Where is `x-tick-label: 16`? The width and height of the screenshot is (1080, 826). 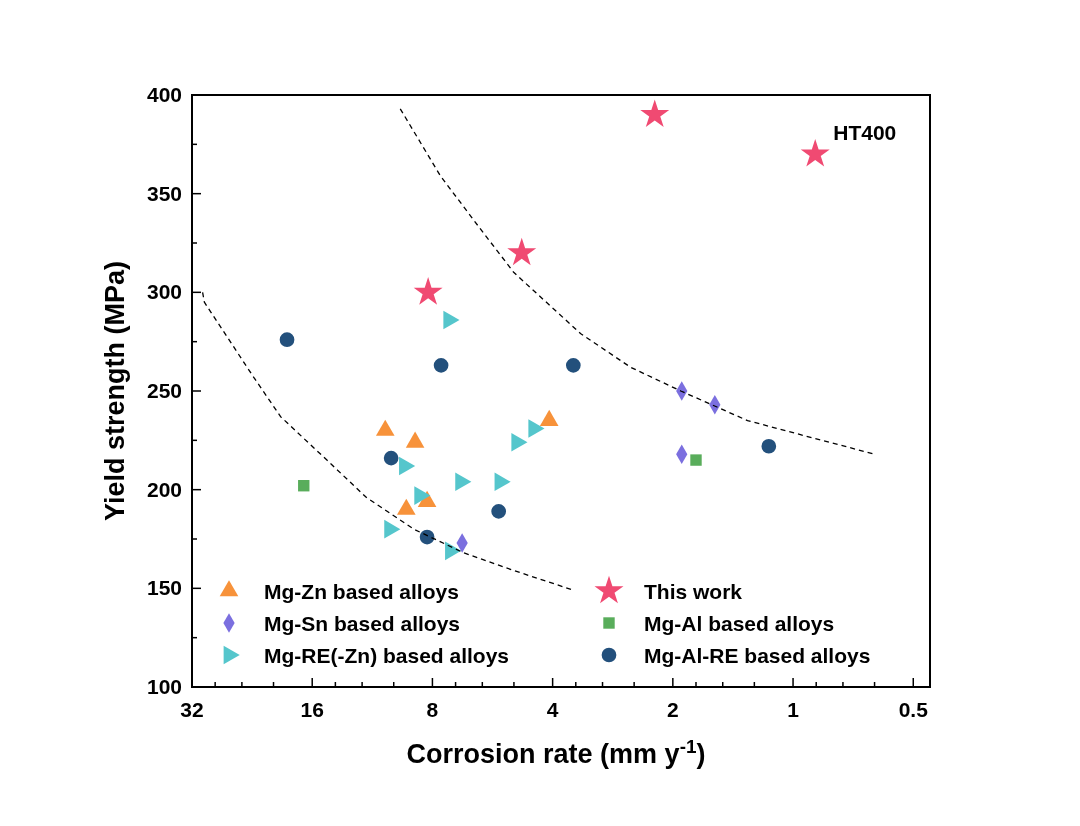 x-tick-label: 16 is located at coordinates (312, 709).